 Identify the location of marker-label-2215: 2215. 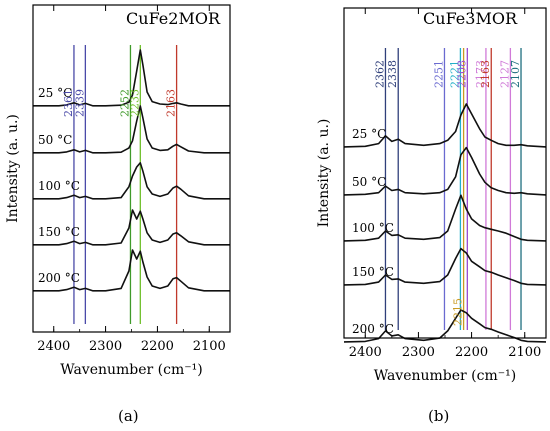
(458, 312).